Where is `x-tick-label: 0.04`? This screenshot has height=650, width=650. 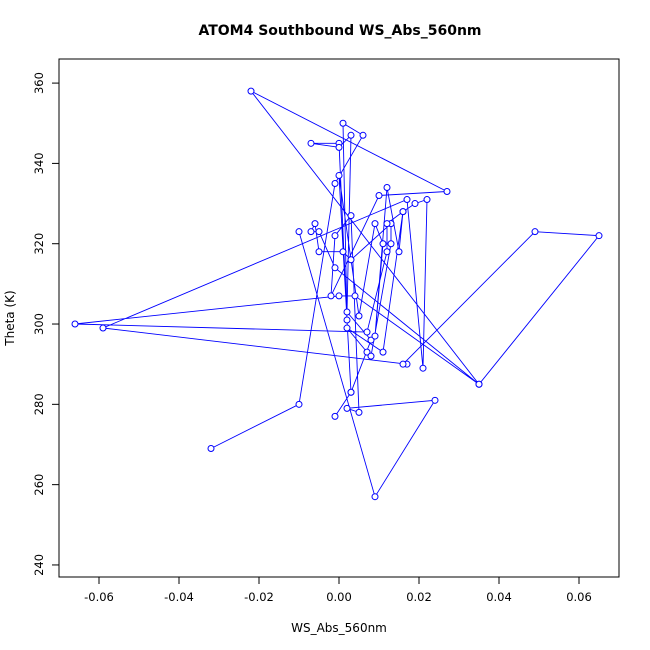 x-tick-label: 0.04 is located at coordinates (499, 597).